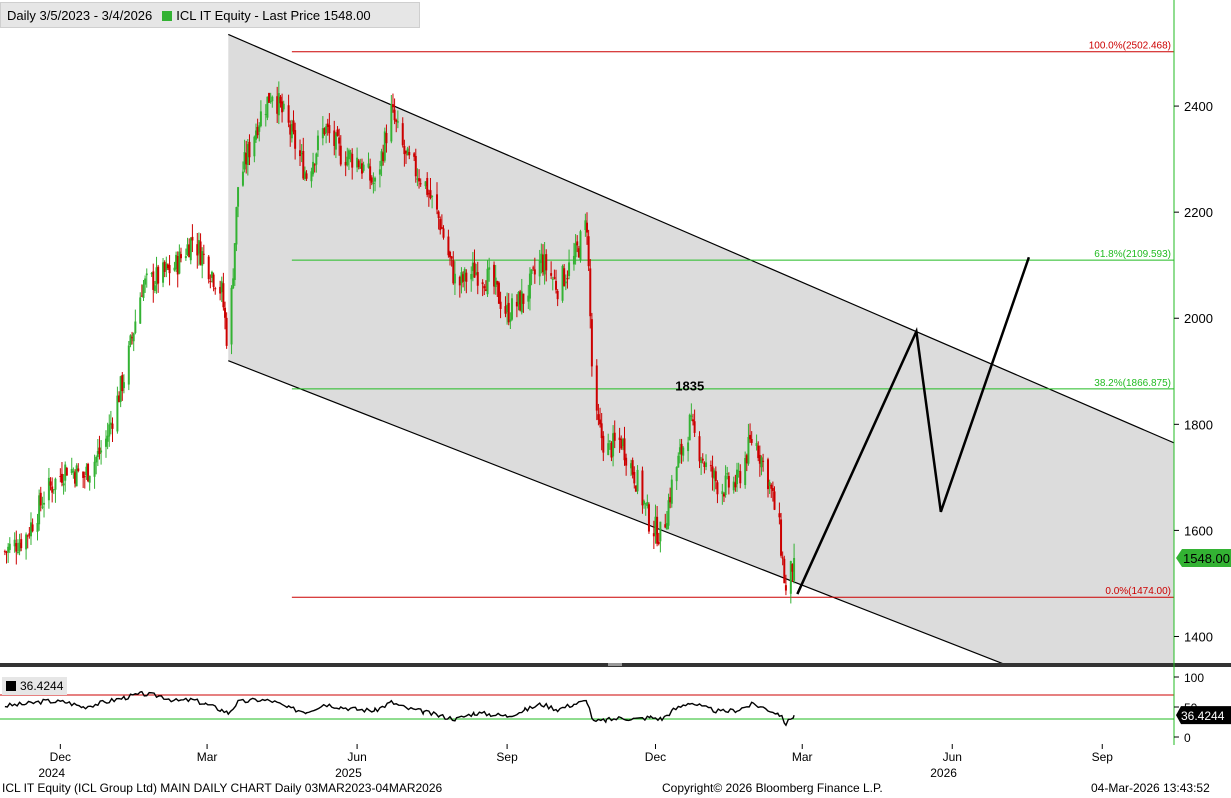 The image size is (1231, 798). What do you see at coordinates (1150, 788) in the screenshot?
I see `footer-timestamp: 04-Mar-2026 13:43:52` at bounding box center [1150, 788].